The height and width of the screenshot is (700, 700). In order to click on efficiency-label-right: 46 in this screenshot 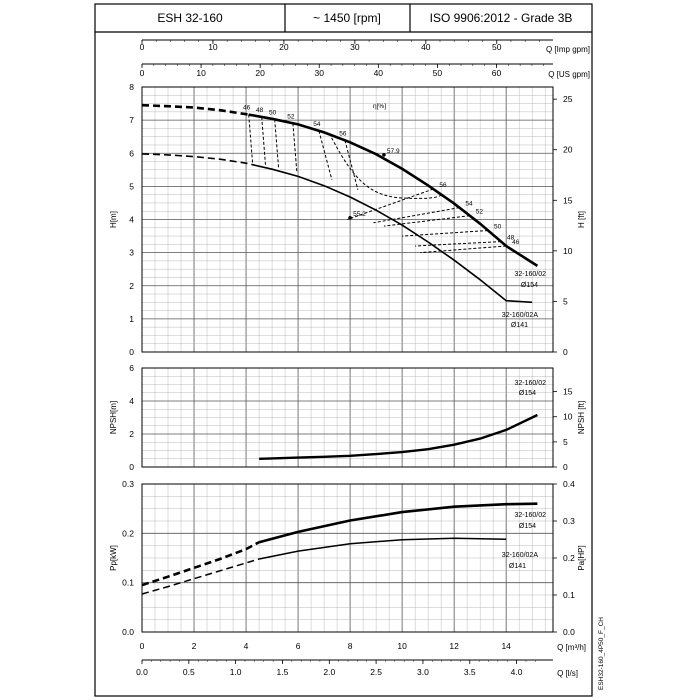, I will do `click(516, 242)`.